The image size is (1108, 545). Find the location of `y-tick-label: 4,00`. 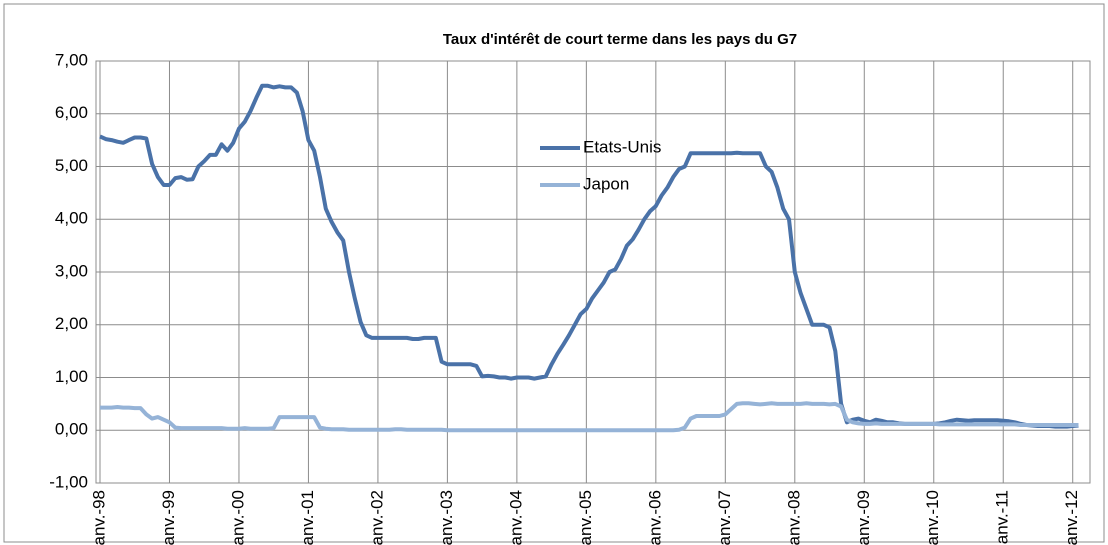

y-tick-label: 4,00 is located at coordinates (71, 218).